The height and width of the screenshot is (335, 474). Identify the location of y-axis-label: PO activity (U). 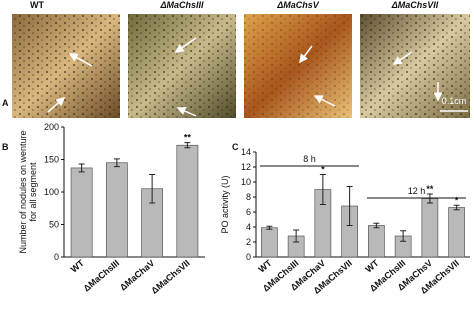
(225, 204).